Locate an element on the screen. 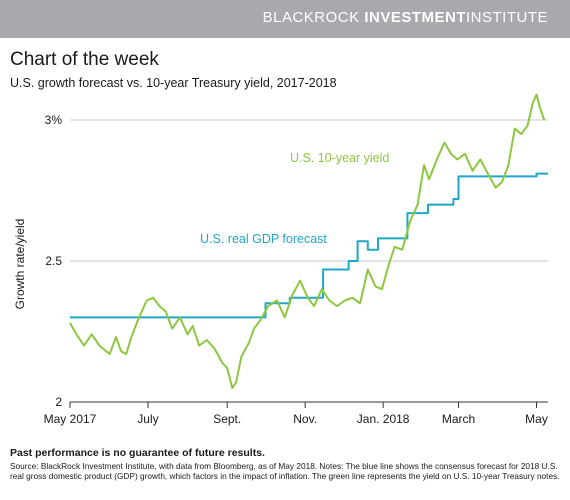  y-tick-label: 2 is located at coordinates (58, 402).